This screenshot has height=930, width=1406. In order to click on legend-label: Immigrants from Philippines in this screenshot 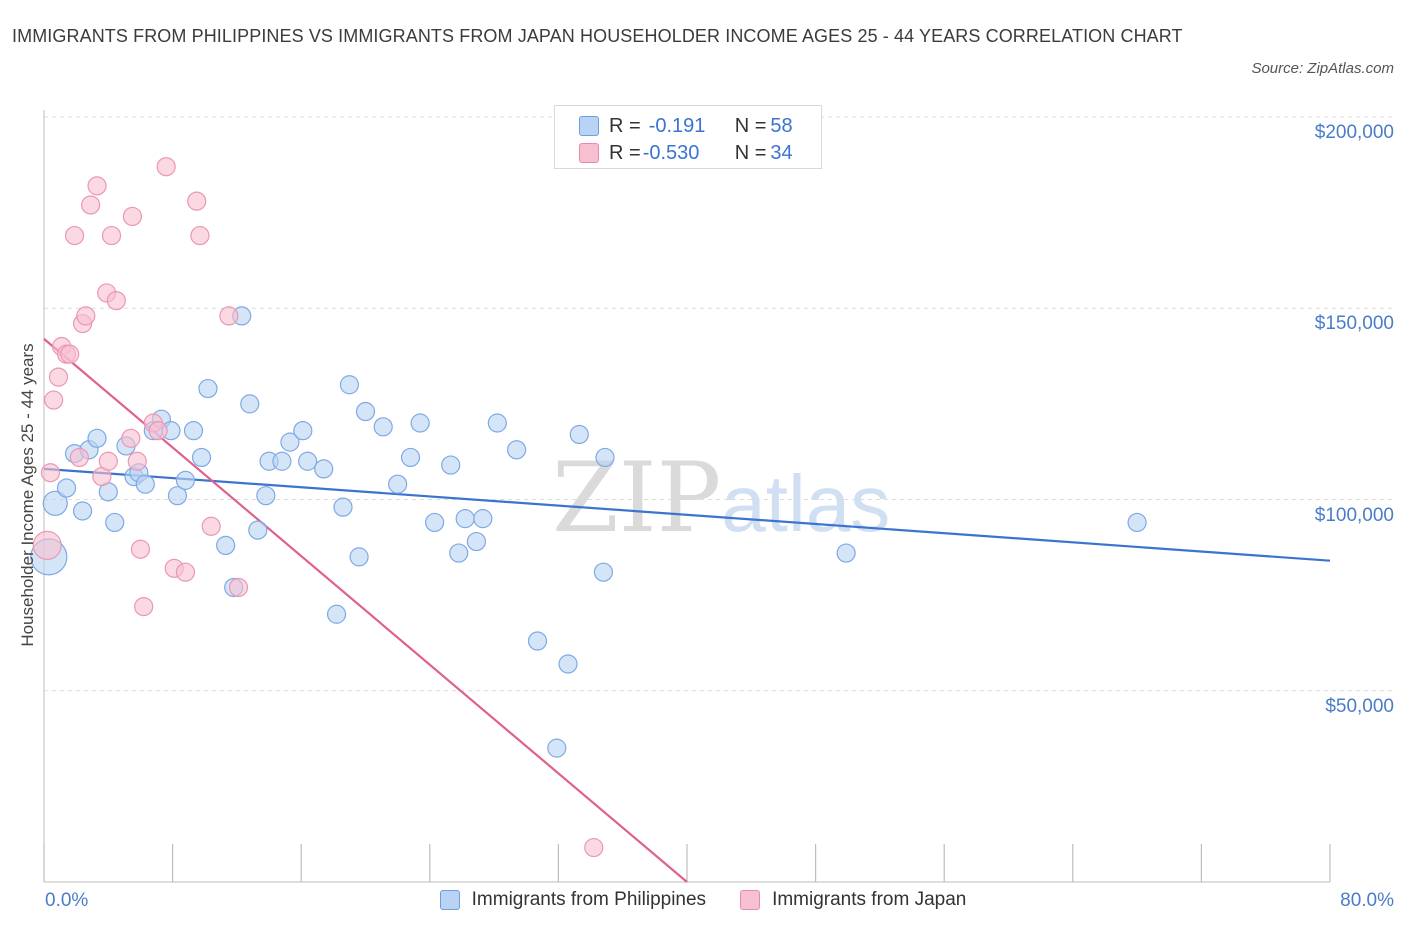, I will do `click(589, 899)`.